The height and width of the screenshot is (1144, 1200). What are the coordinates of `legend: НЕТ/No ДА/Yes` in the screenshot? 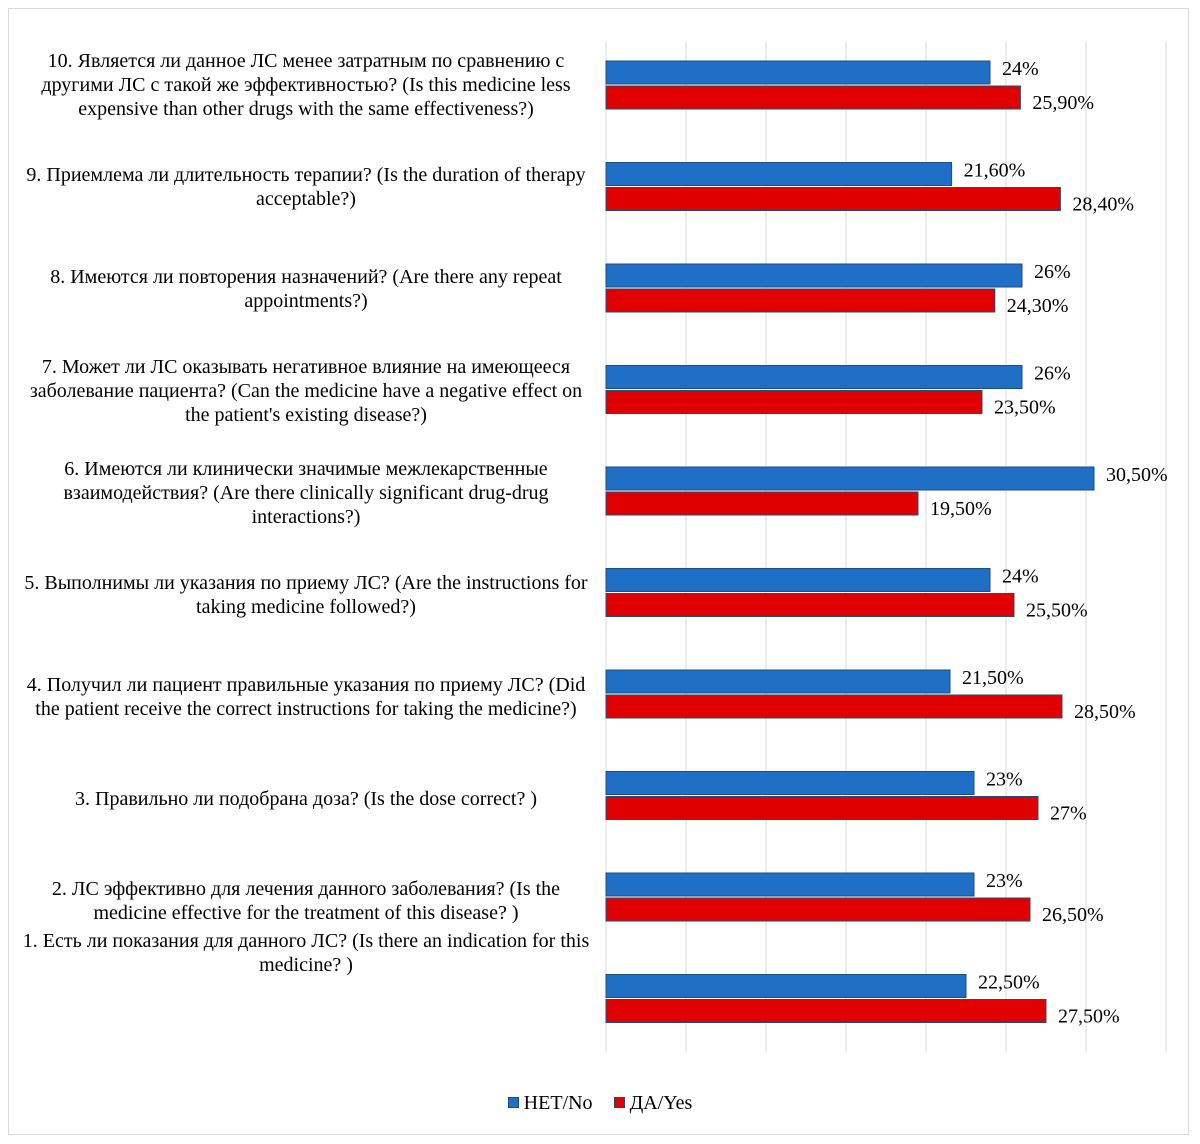 It's located at (600, 1102).